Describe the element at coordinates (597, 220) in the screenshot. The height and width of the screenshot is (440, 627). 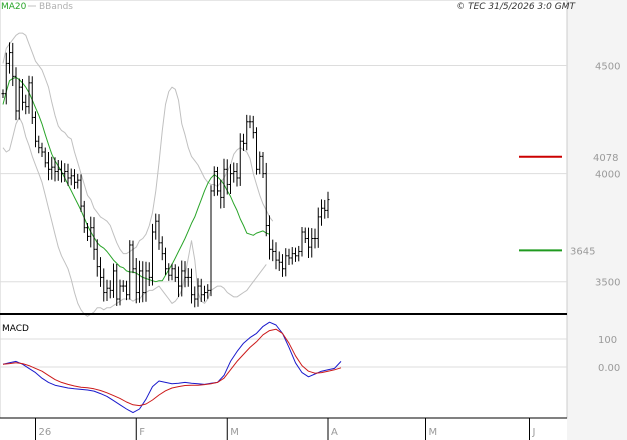
I see `y-axis-panel` at that location.